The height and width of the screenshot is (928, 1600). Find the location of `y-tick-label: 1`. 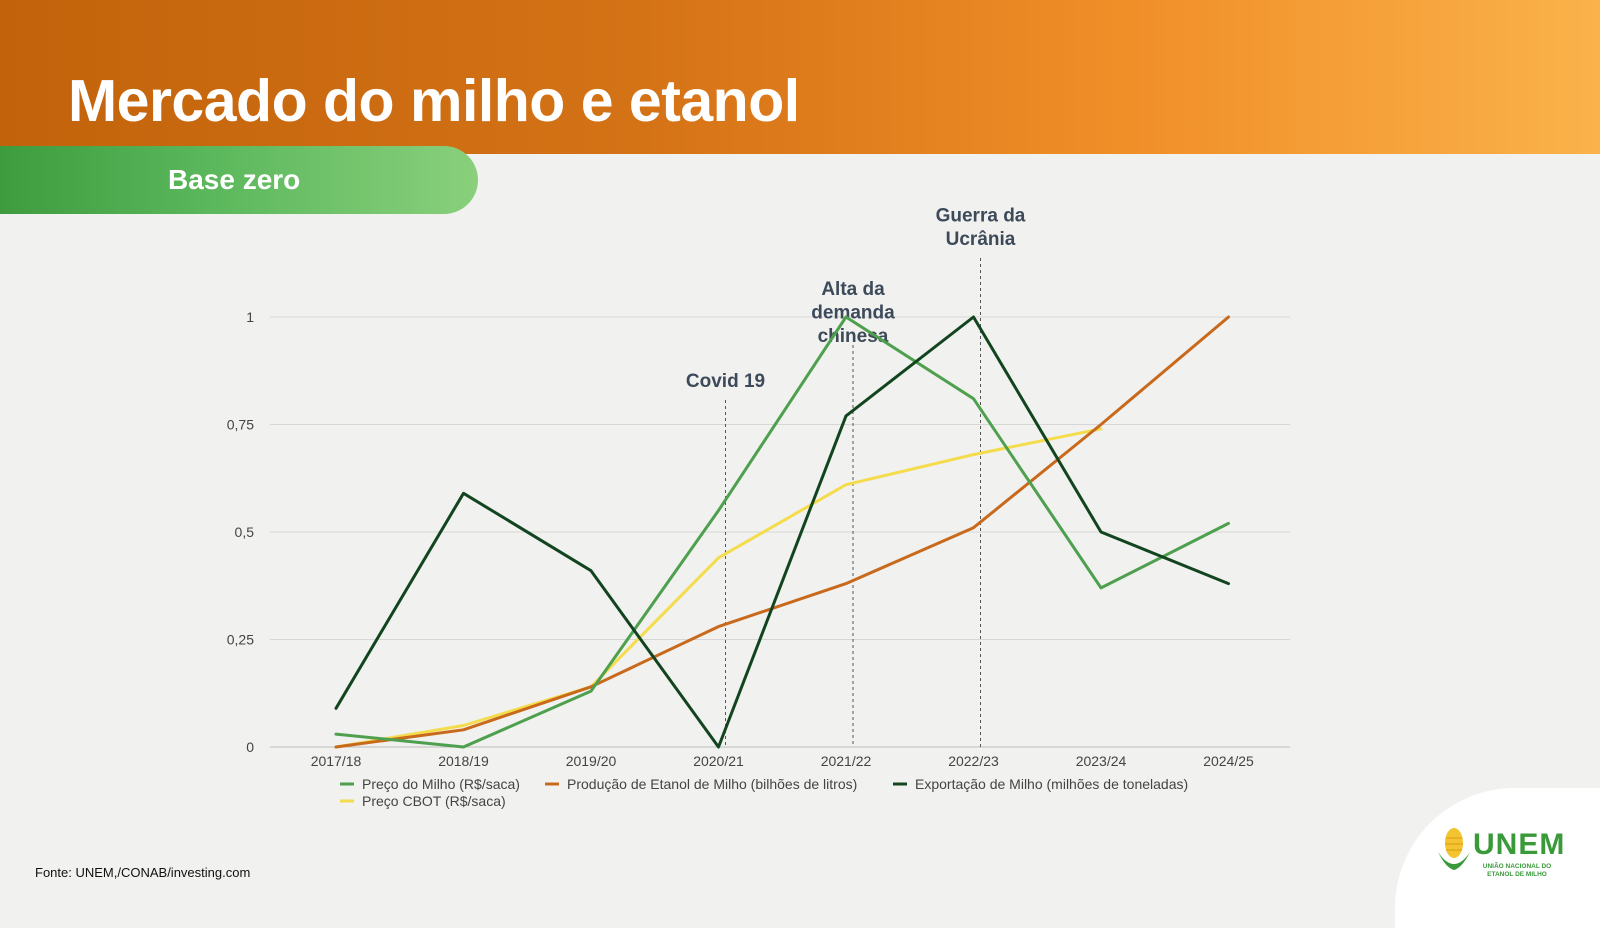

y-tick-label: 1 is located at coordinates (250, 317).